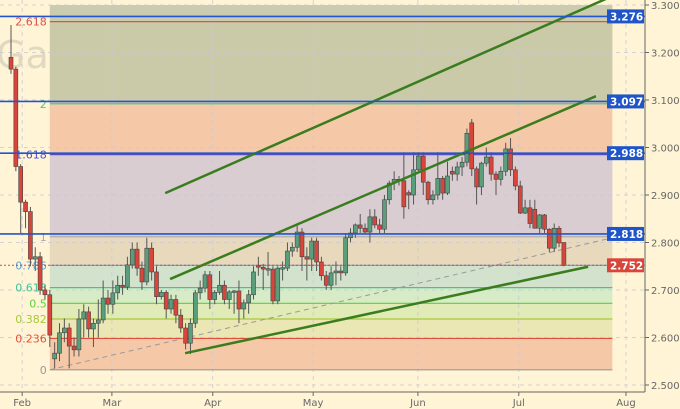  Describe the element at coordinates (31, 319) in the screenshot. I see `fib-level-label: 0.382` at that location.